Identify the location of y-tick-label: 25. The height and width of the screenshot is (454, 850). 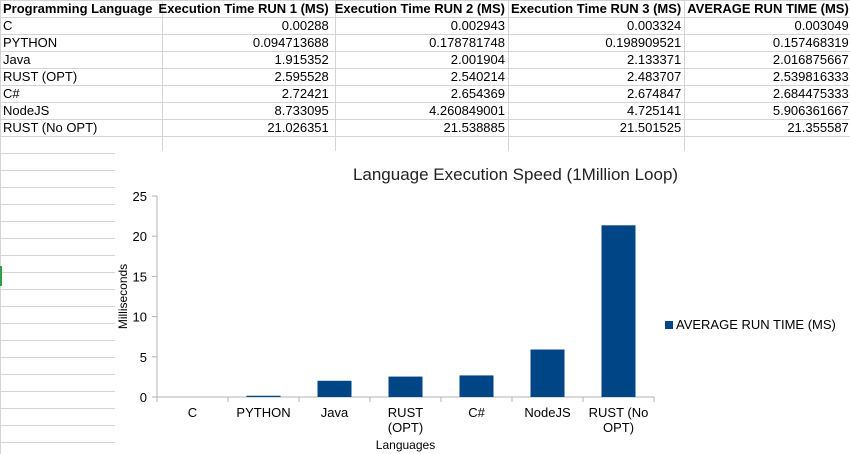
(140, 196).